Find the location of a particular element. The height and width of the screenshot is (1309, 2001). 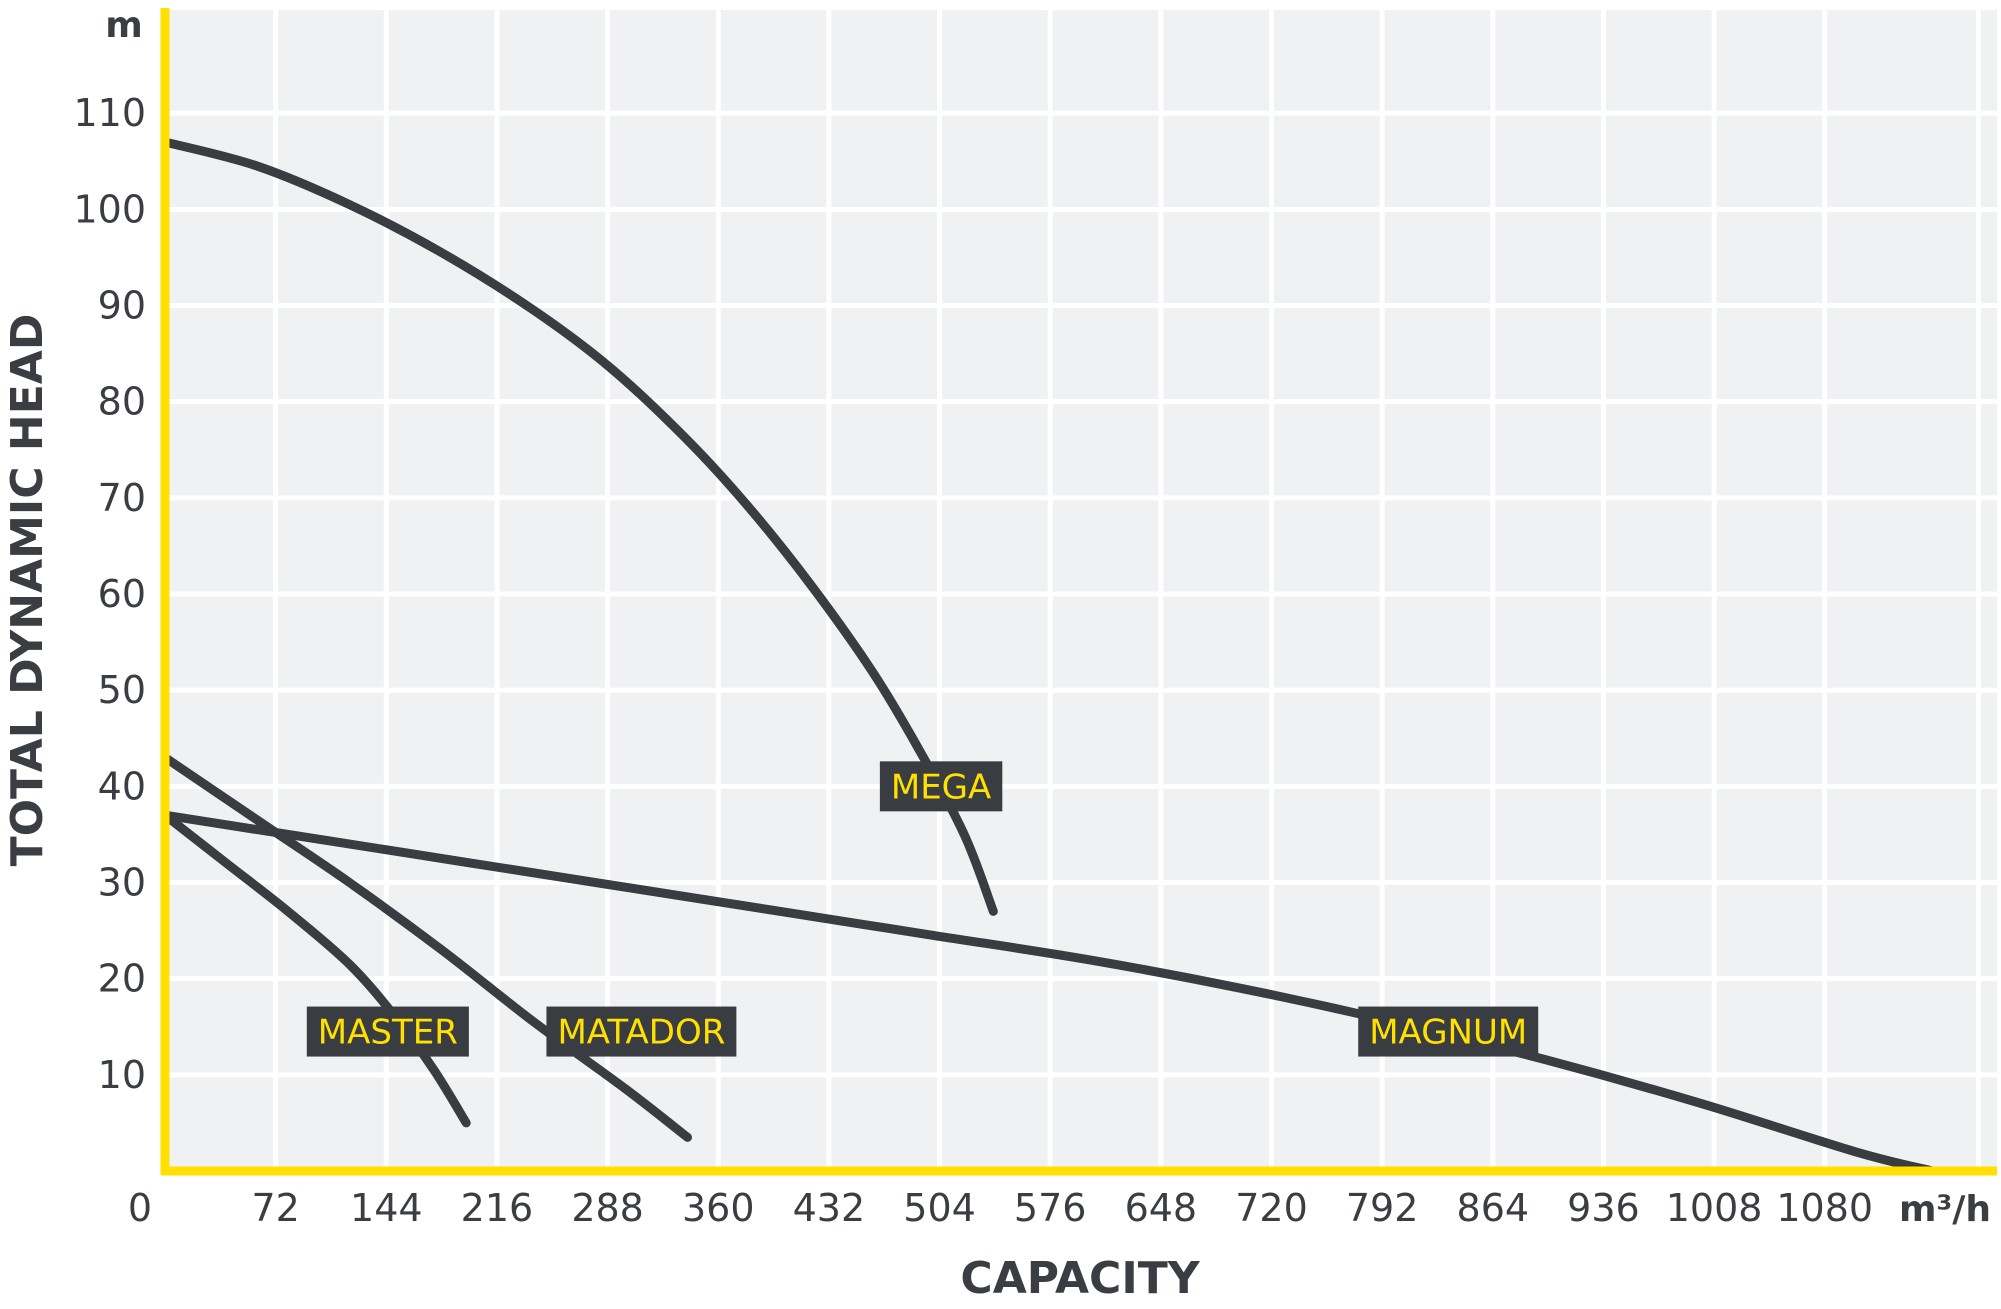

series-name: MASTER is located at coordinates (388, 1033).